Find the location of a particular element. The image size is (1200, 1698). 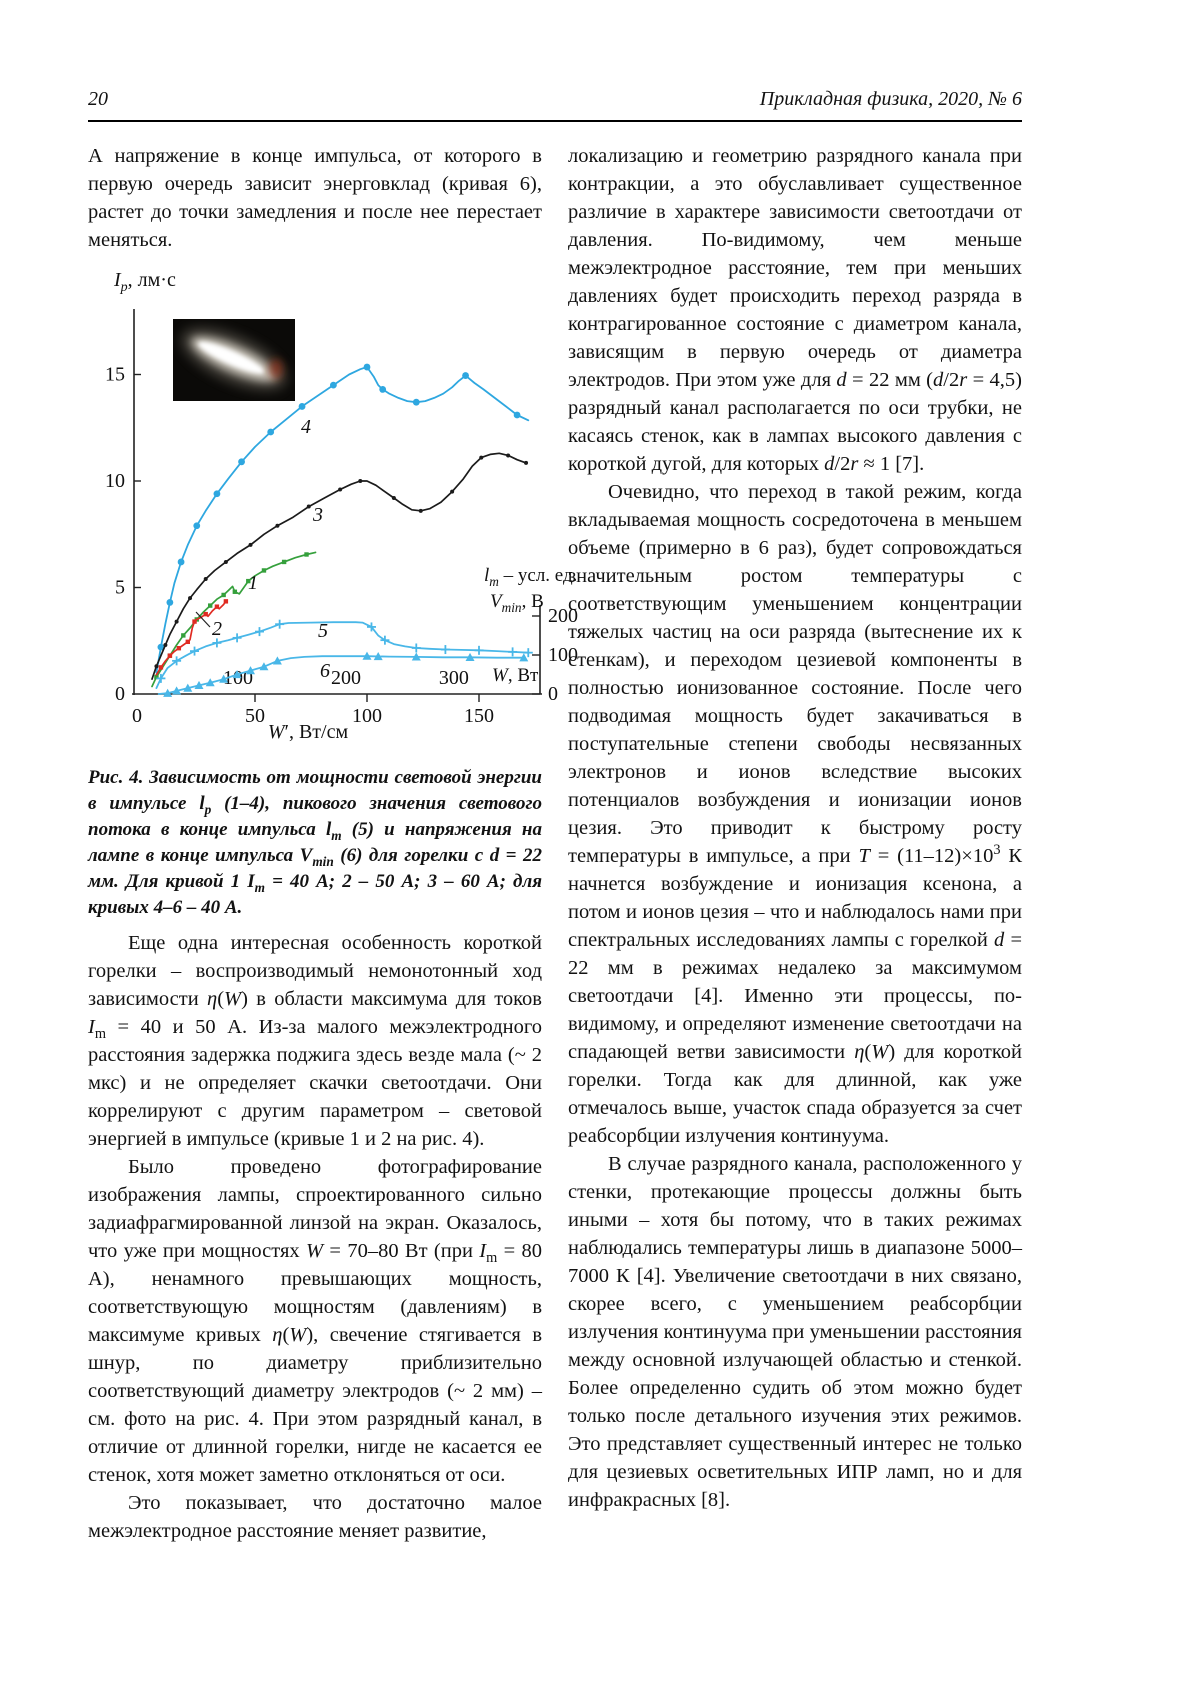

page-number: 20 is located at coordinates (98, 99).